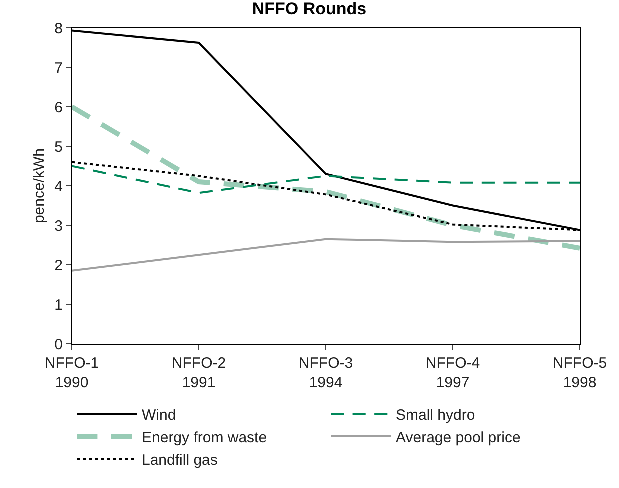  I want to click on legend-label: Small hydro, so click(436, 415).